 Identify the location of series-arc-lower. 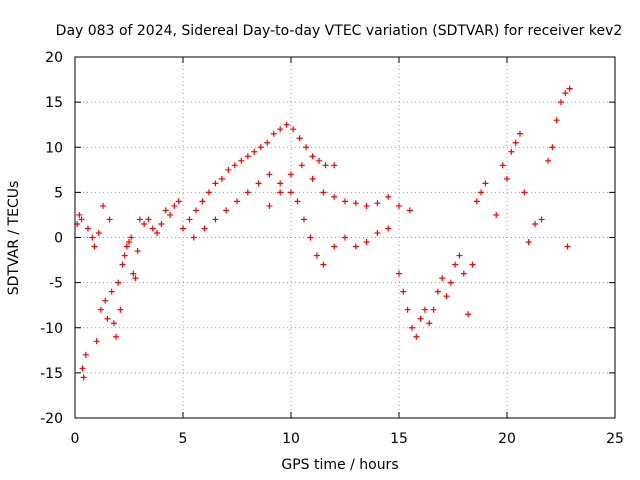
(291, 219).